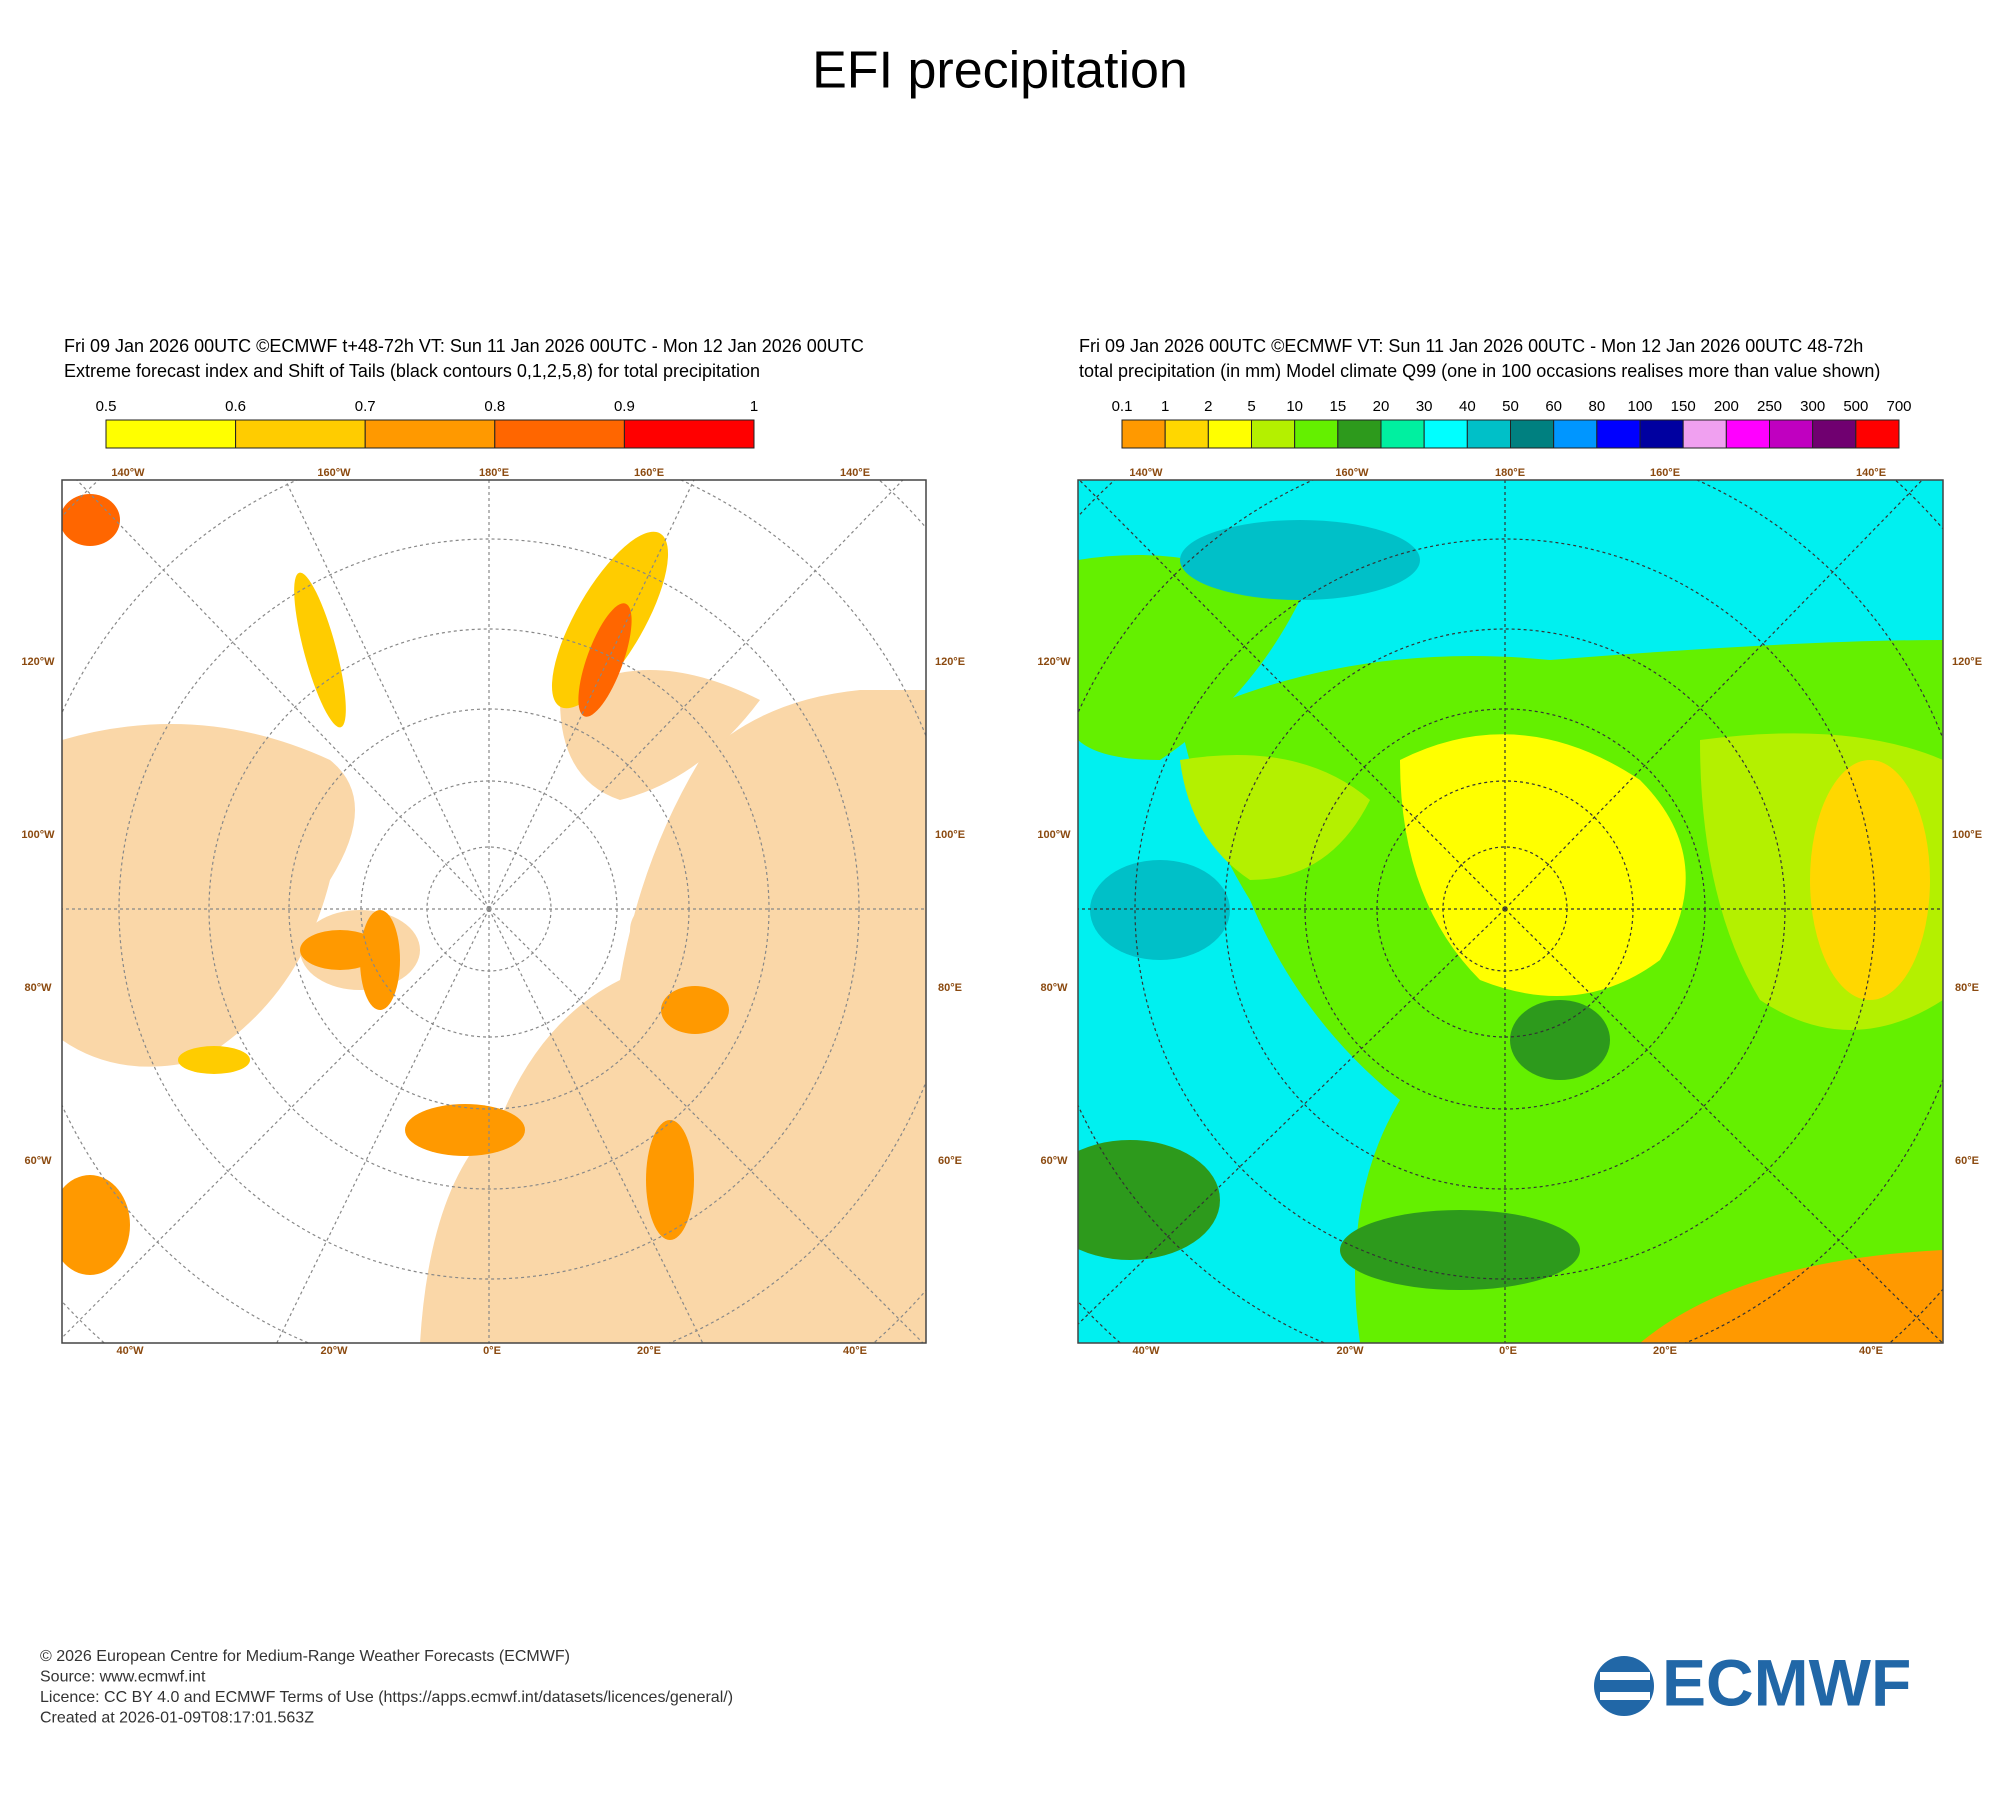  Describe the element at coordinates (1786, 1682) in the screenshot. I see `logo-text: ECMWF` at that location.